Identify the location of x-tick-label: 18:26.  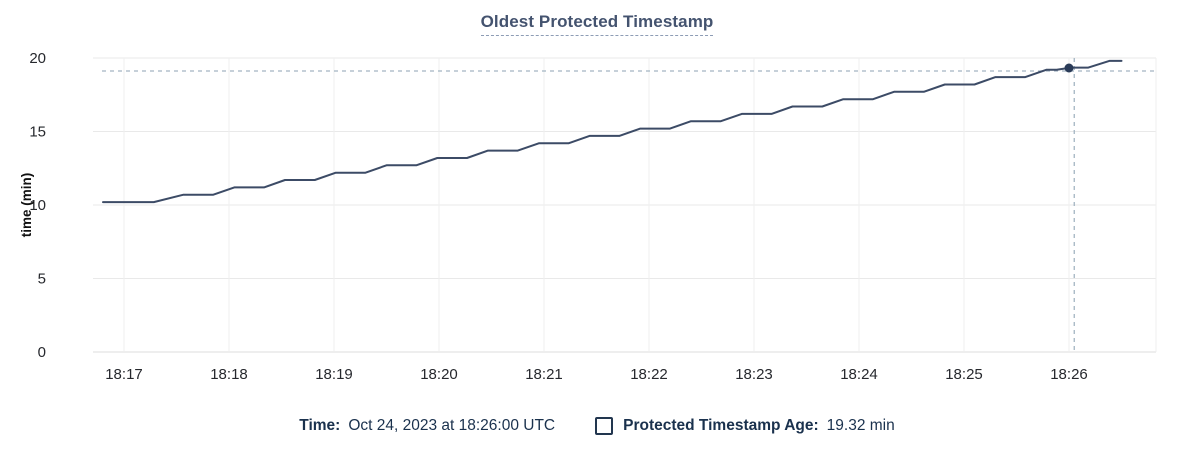
(1069, 374).